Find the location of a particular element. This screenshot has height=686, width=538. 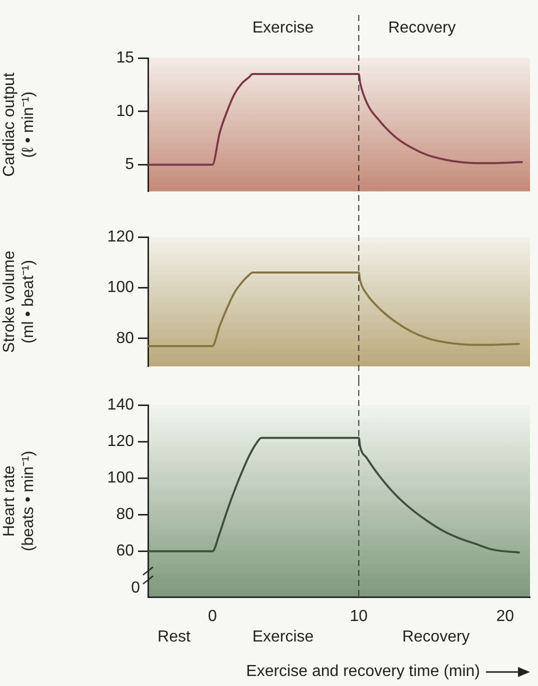

y-tick-label: 60 is located at coordinates (125, 551).